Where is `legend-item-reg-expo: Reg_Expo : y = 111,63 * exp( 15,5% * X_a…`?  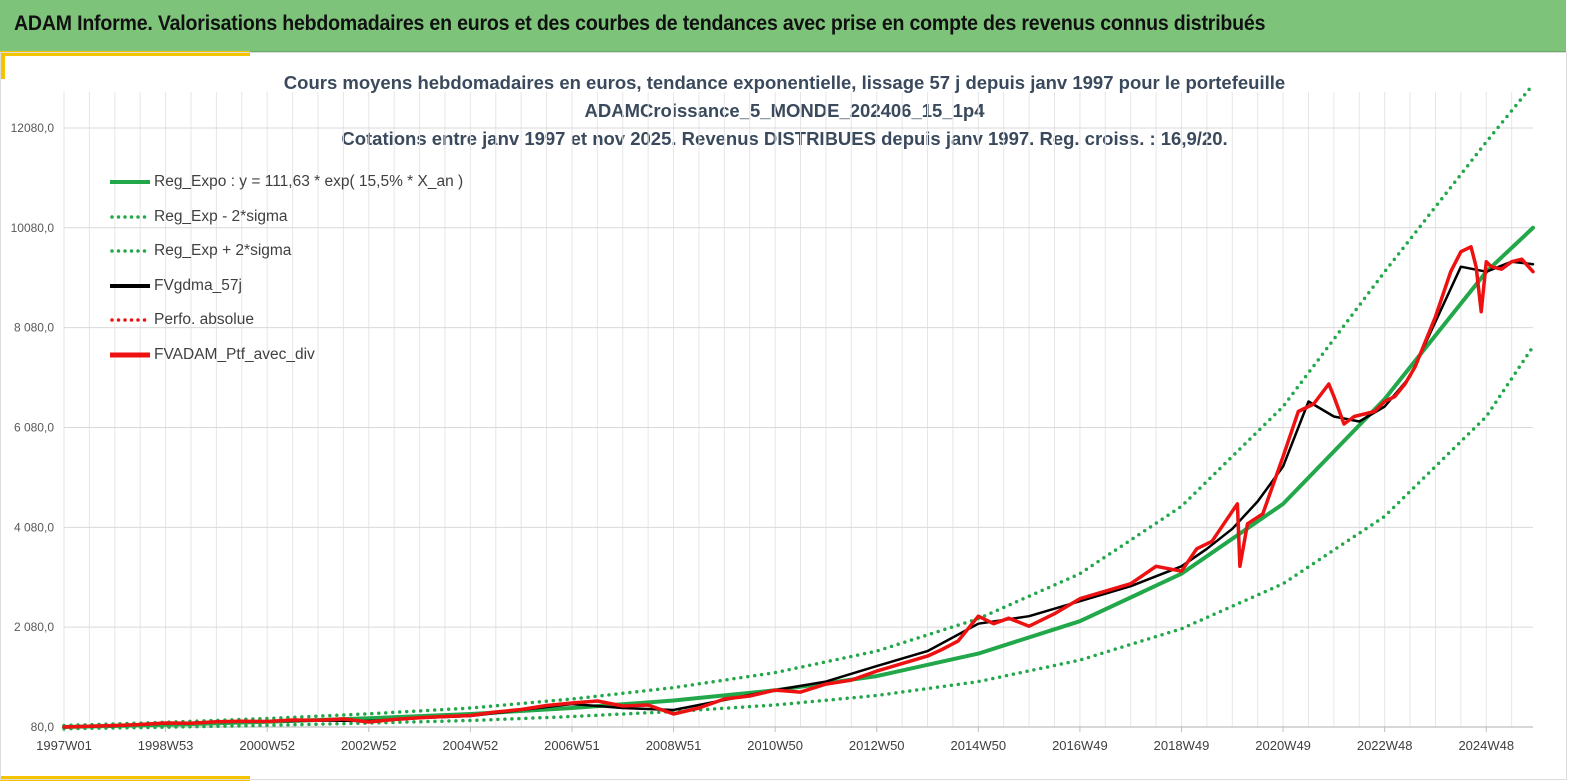 legend-item-reg-expo: Reg_Expo : y = 111,63 * exp( 15,5% * X_a… is located at coordinates (286, 182).